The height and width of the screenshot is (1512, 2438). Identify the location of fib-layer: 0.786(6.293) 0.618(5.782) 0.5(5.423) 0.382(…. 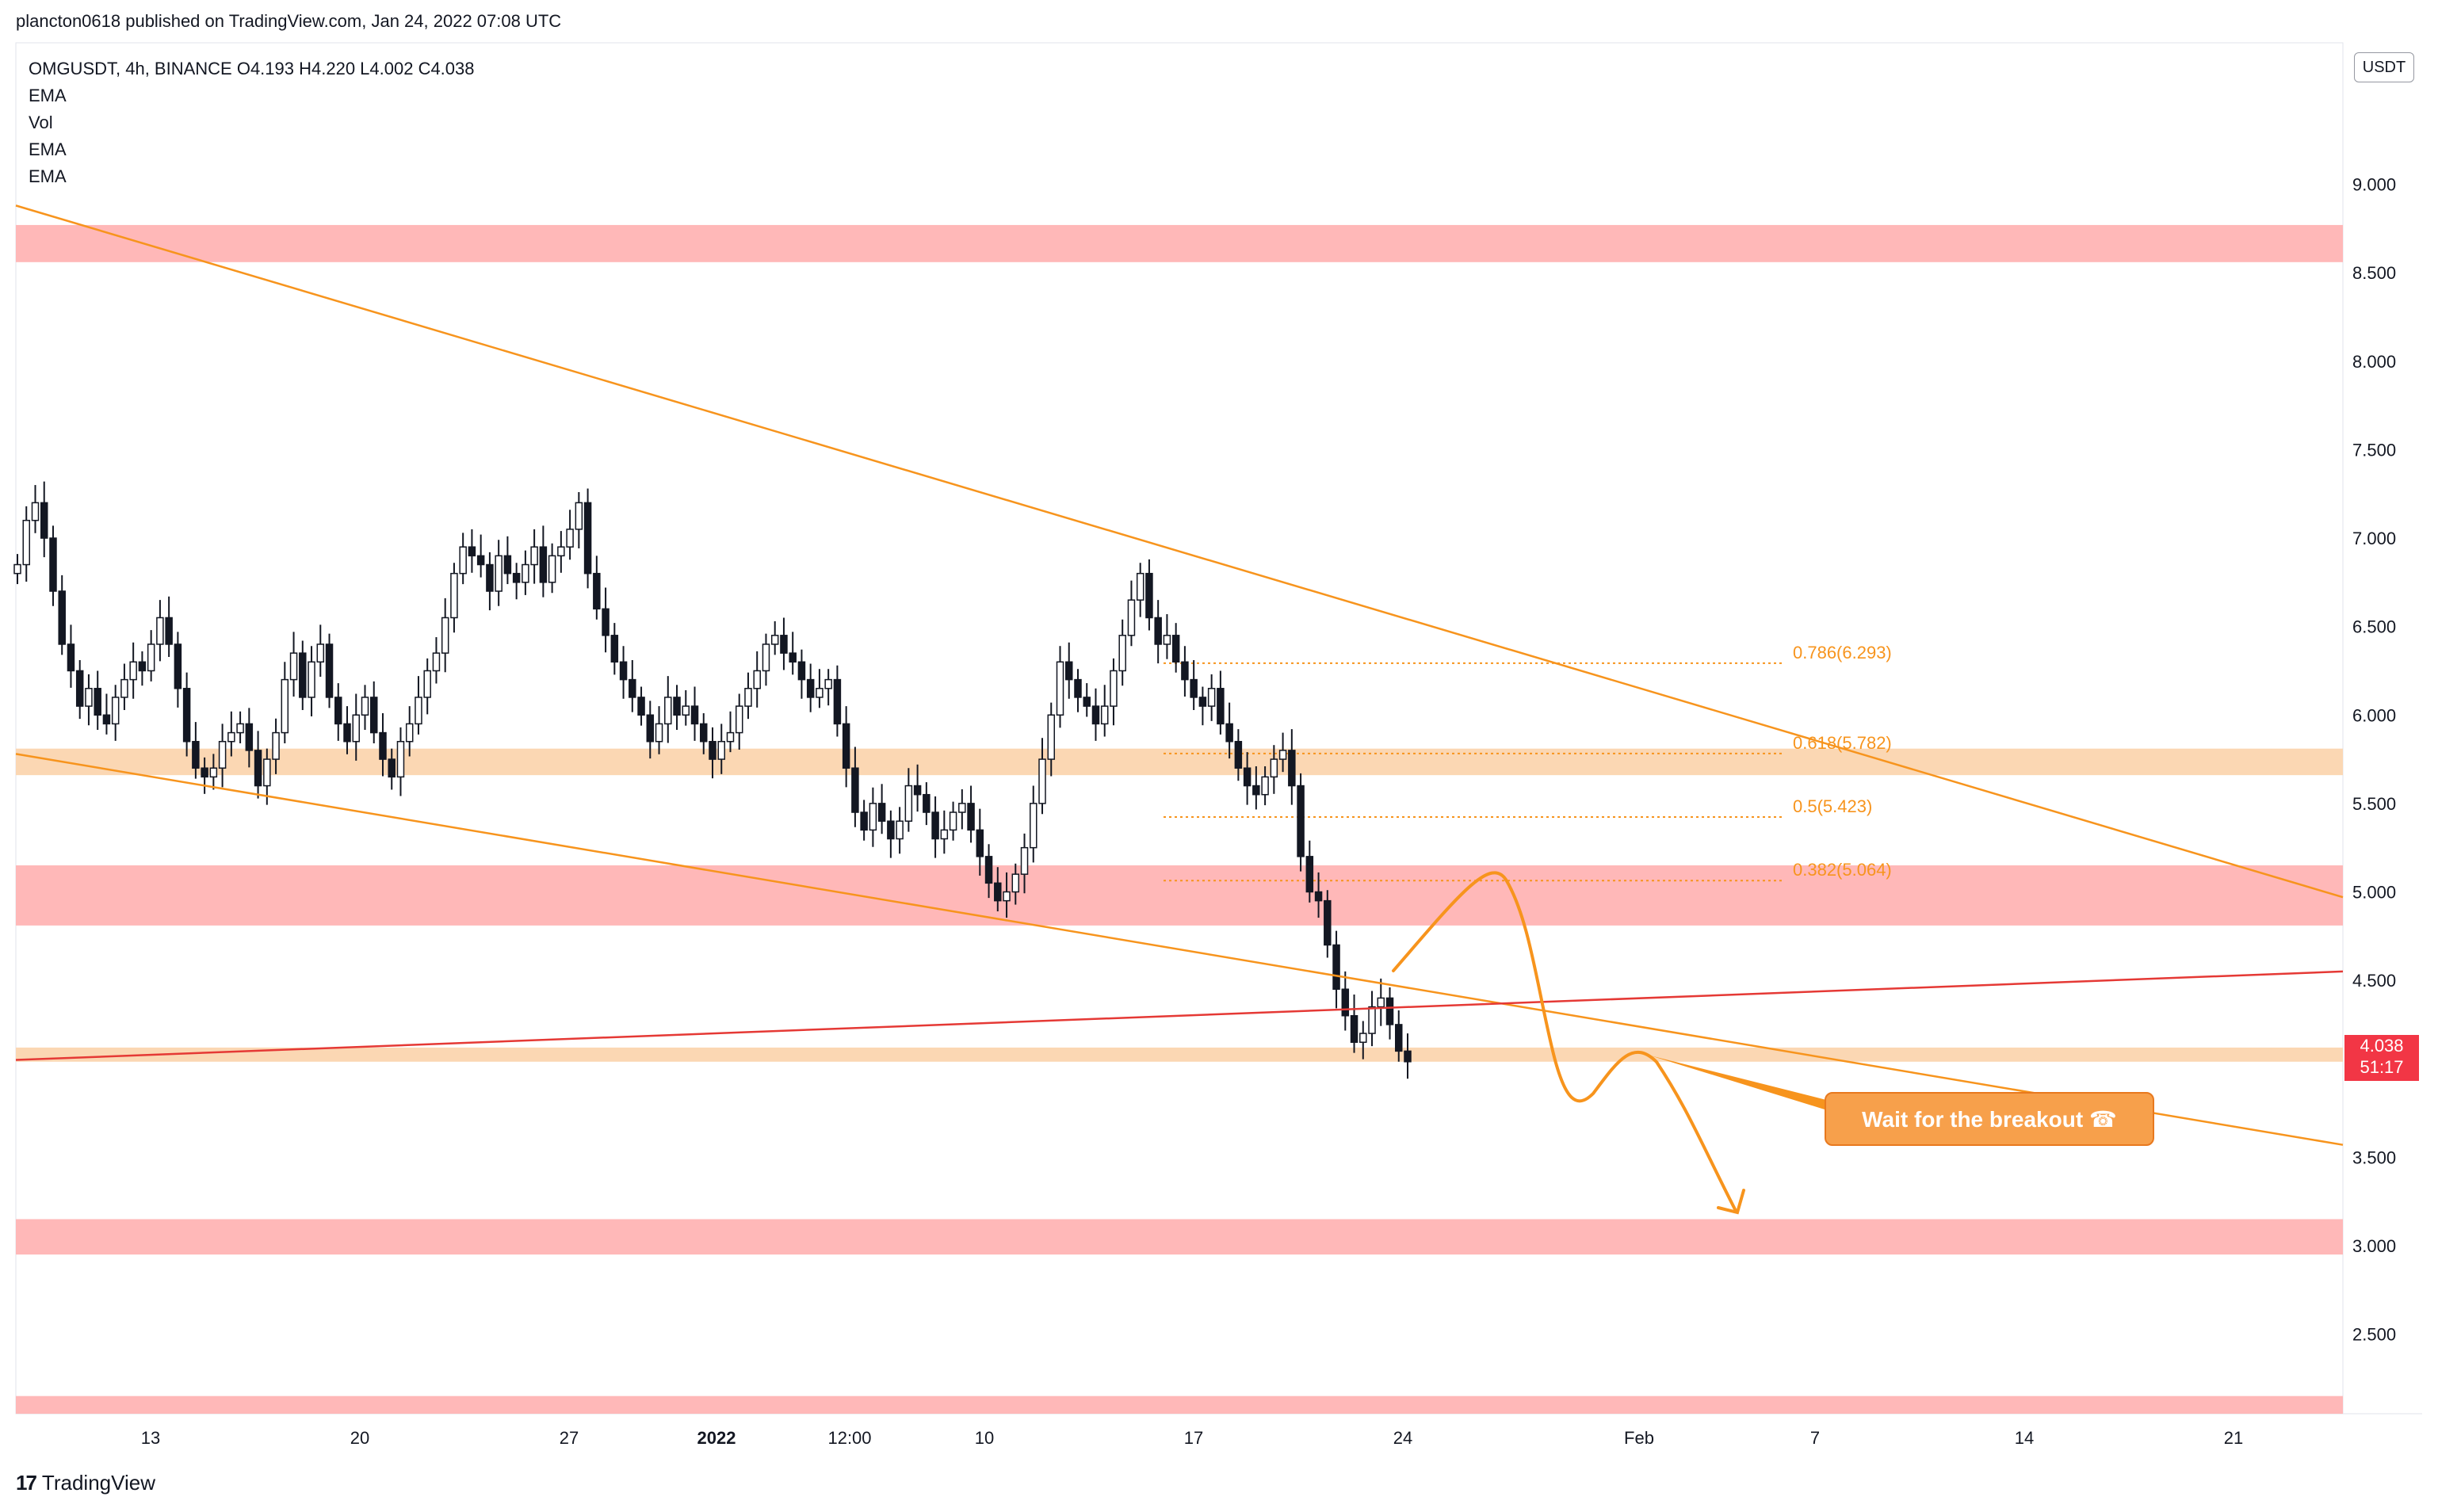
(1528, 762).